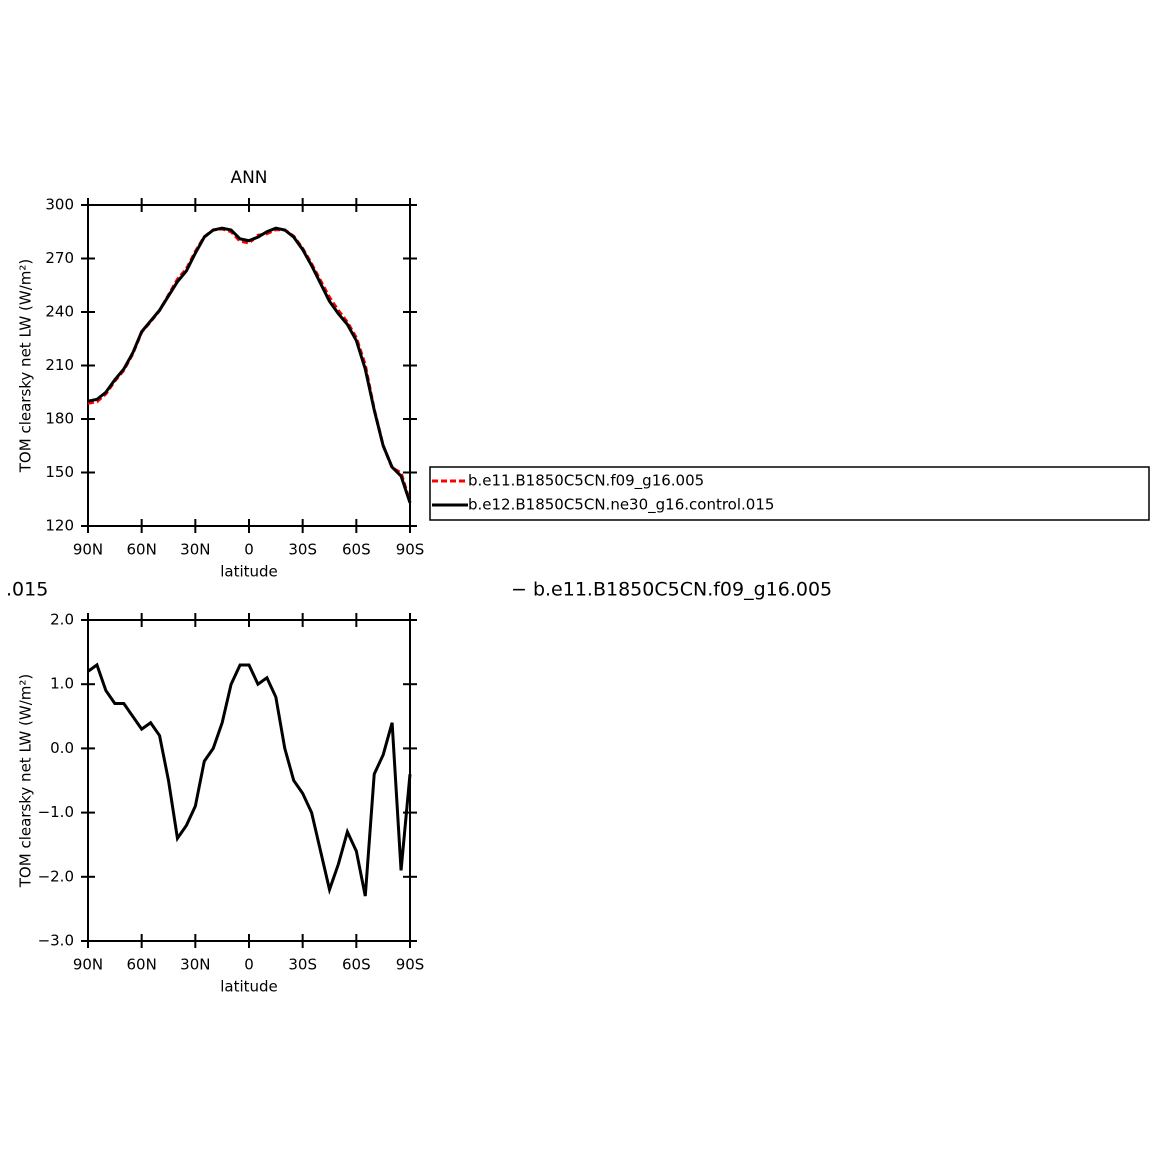 Image resolution: width=1167 pixels, height=1163 pixels. I want to click on legend-label: b.e11.B1850C5CN.f09_g16.005, so click(586, 481).